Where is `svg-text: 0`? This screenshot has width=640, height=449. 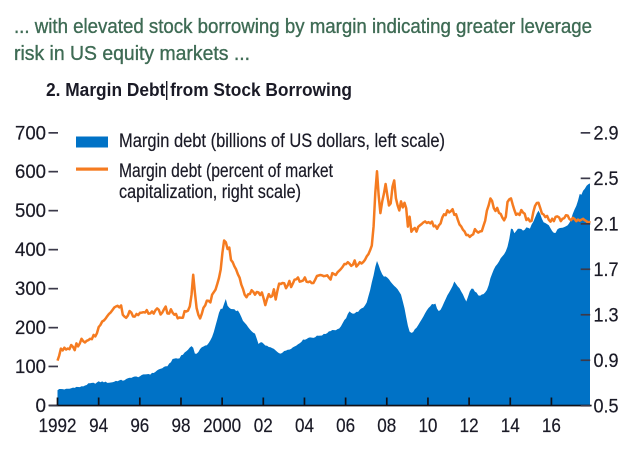 svg-text: 0 is located at coordinates (41, 406).